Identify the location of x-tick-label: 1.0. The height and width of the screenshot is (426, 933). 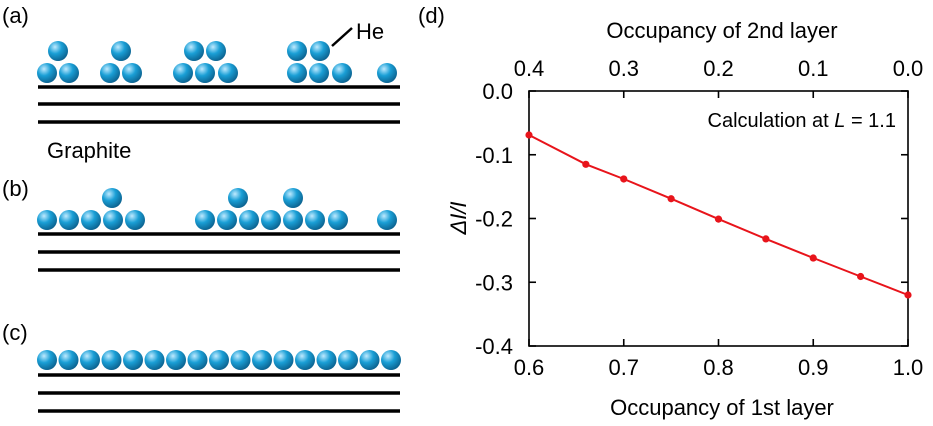
(908, 367).